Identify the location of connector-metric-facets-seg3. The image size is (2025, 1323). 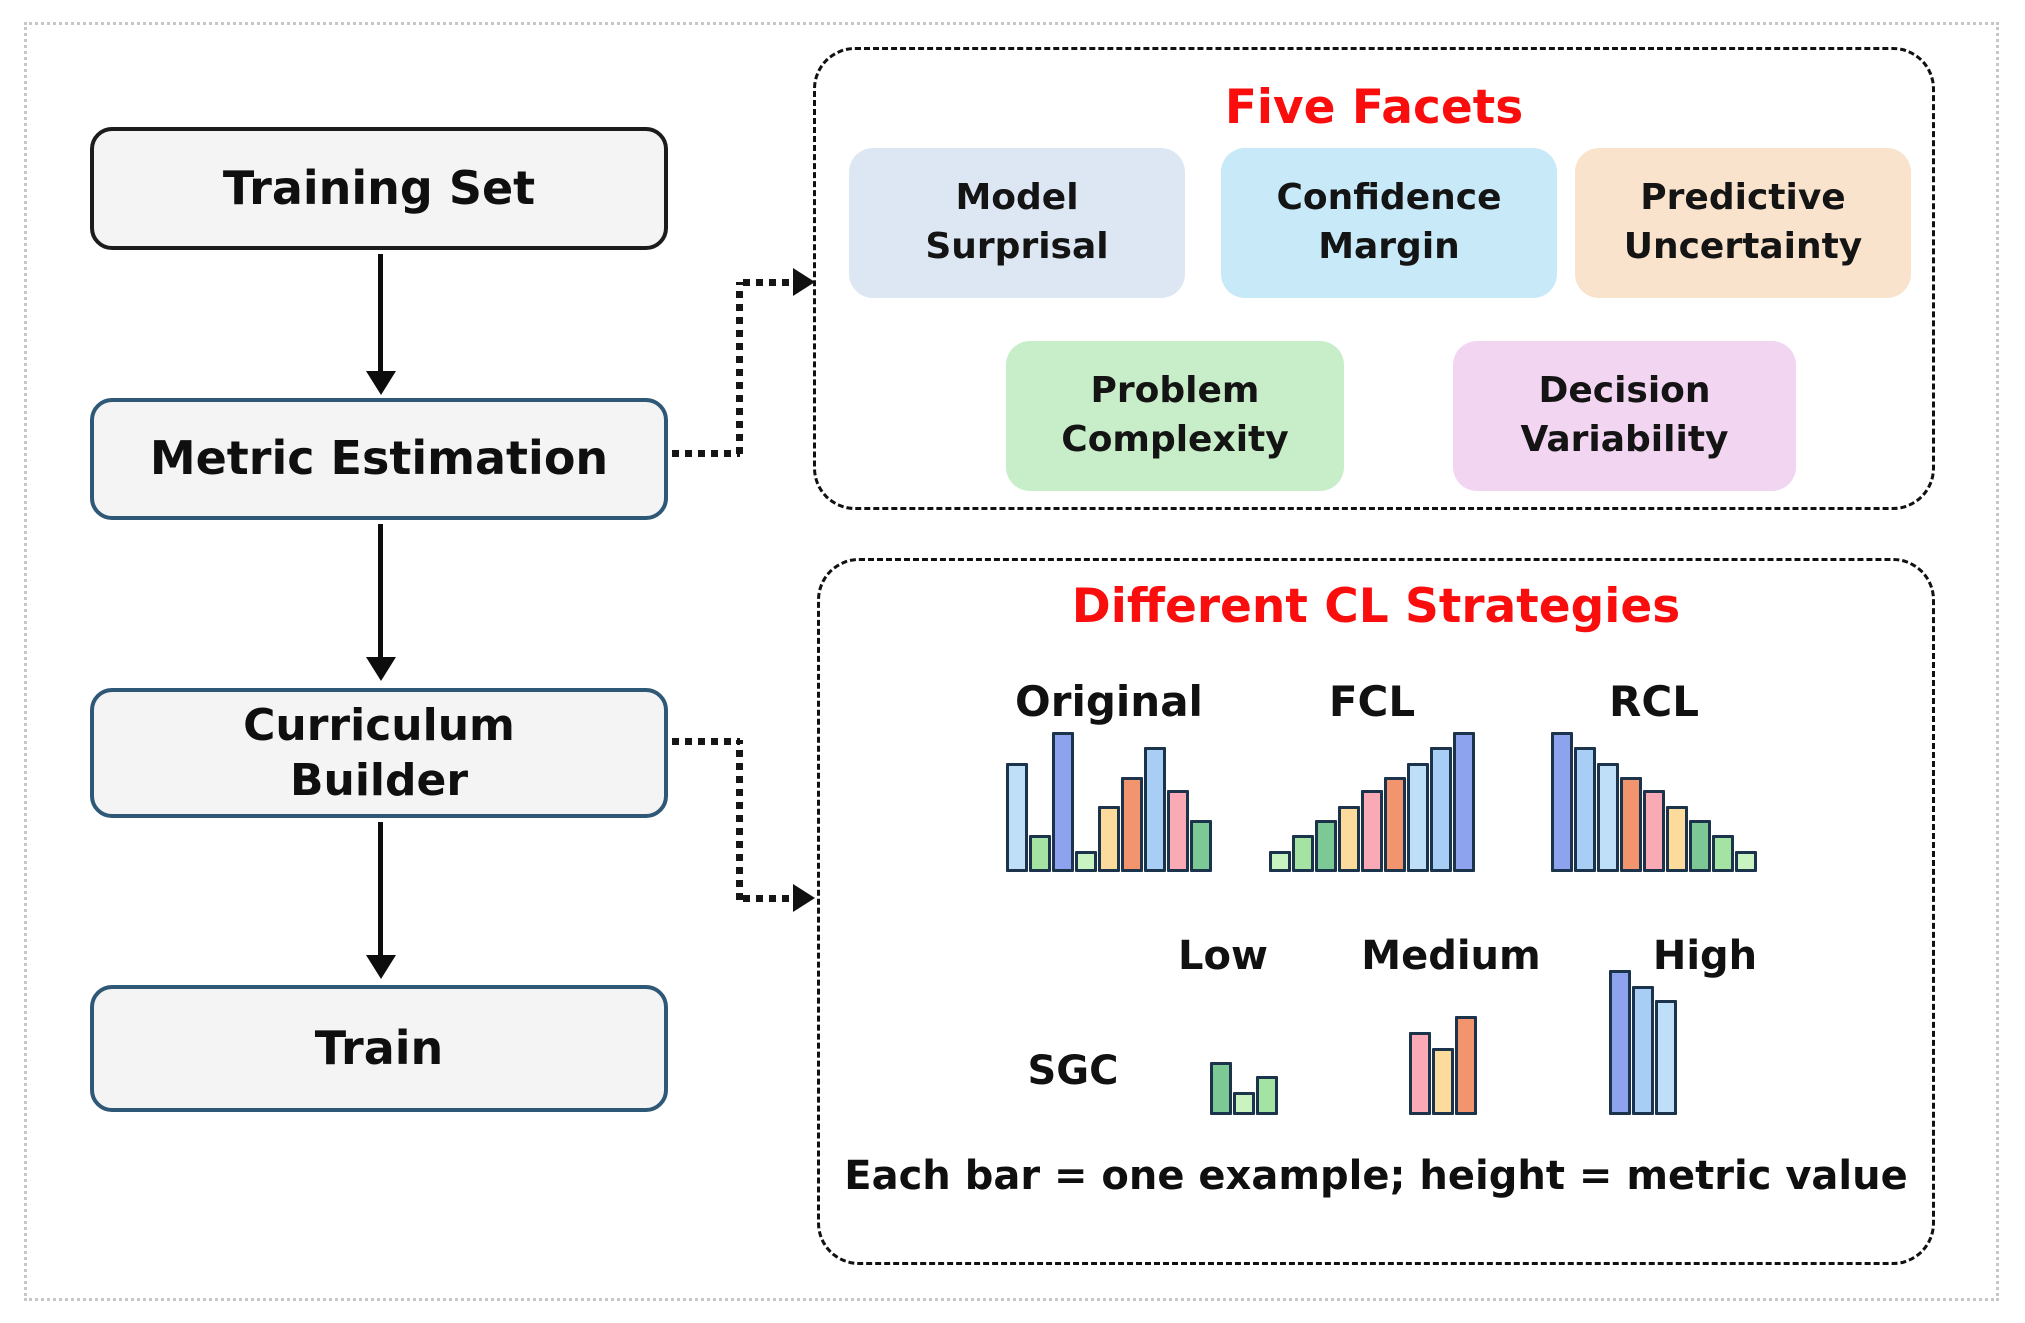
(770, 282).